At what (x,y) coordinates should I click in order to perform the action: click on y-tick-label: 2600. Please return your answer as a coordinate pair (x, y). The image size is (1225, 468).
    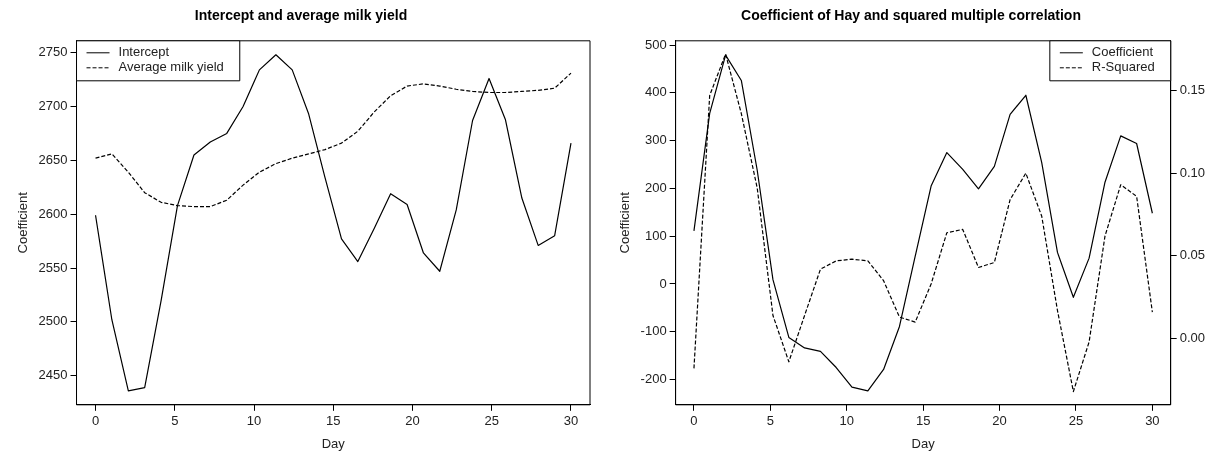
    Looking at the image, I should click on (53, 213).